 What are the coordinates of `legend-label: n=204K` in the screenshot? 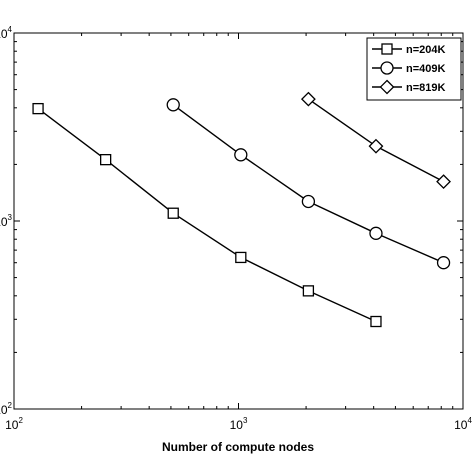 It's located at (425, 50).